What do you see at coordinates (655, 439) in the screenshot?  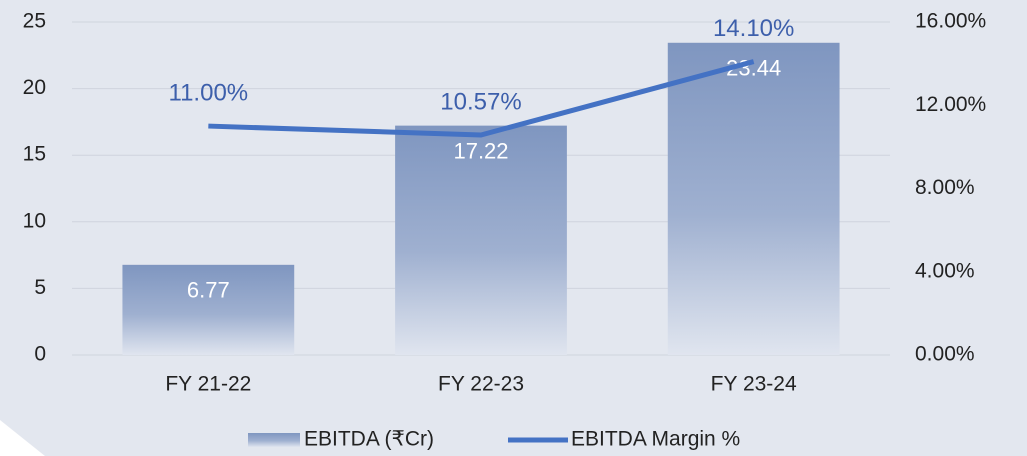 I see `legend-label: EBITDA Margin %` at bounding box center [655, 439].